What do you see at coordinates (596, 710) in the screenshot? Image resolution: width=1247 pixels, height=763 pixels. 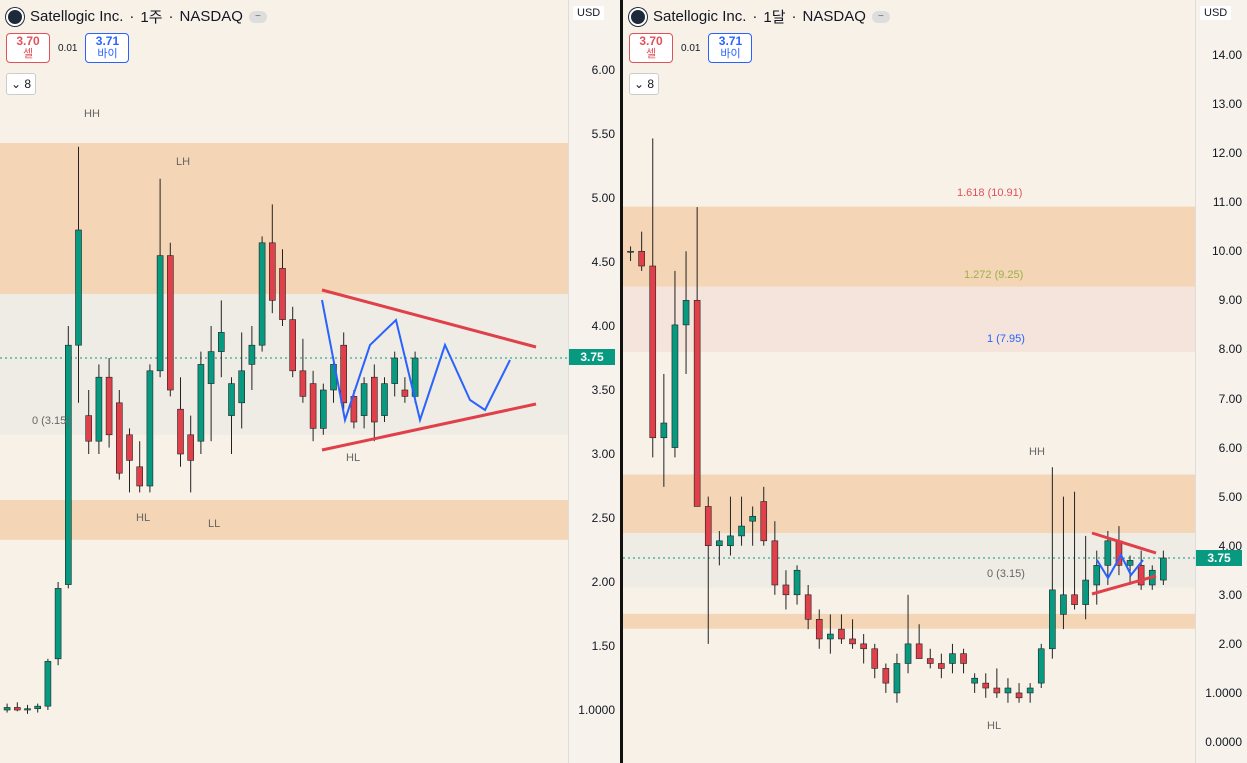 I see `price-tick-label: 1.0000` at bounding box center [596, 710].